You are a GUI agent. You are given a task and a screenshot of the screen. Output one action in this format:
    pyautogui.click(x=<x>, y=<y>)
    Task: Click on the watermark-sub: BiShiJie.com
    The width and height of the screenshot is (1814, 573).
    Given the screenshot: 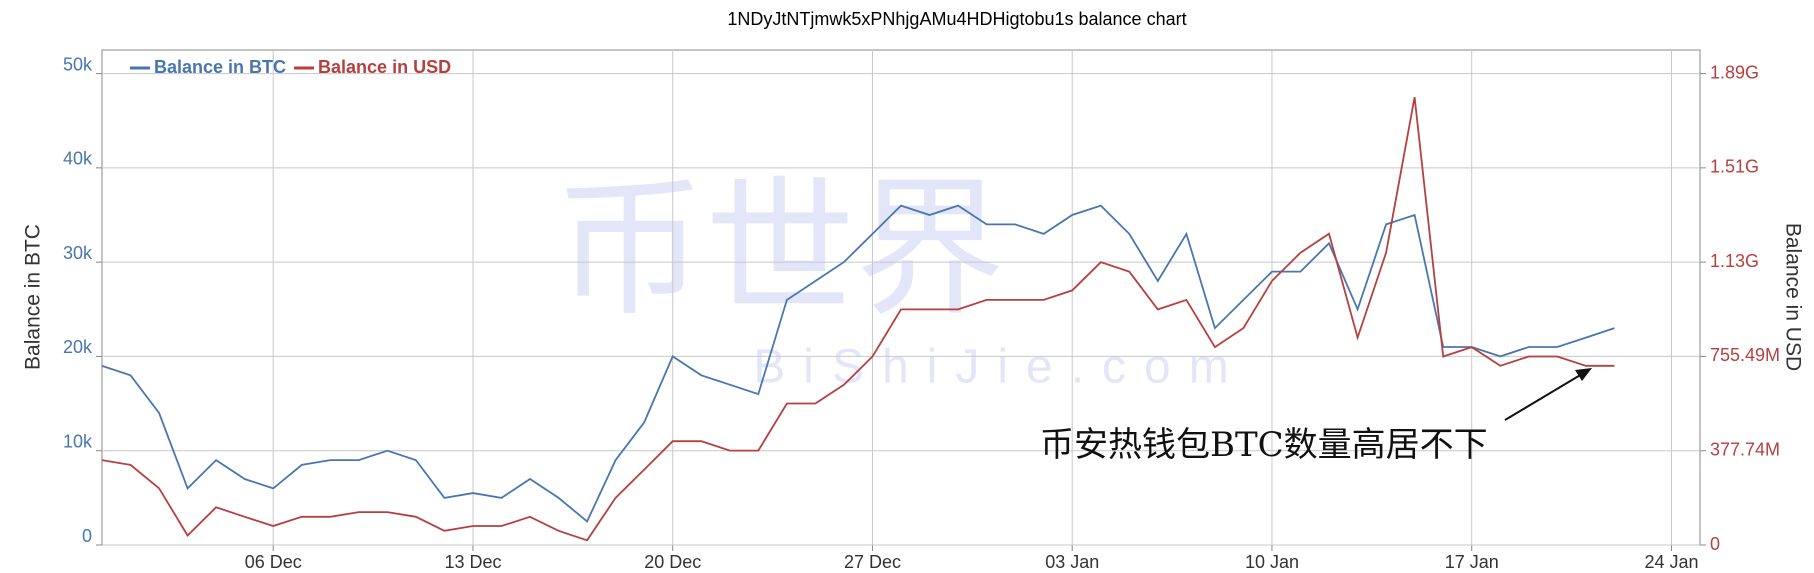 What is the action you would take?
    pyautogui.click(x=999, y=367)
    